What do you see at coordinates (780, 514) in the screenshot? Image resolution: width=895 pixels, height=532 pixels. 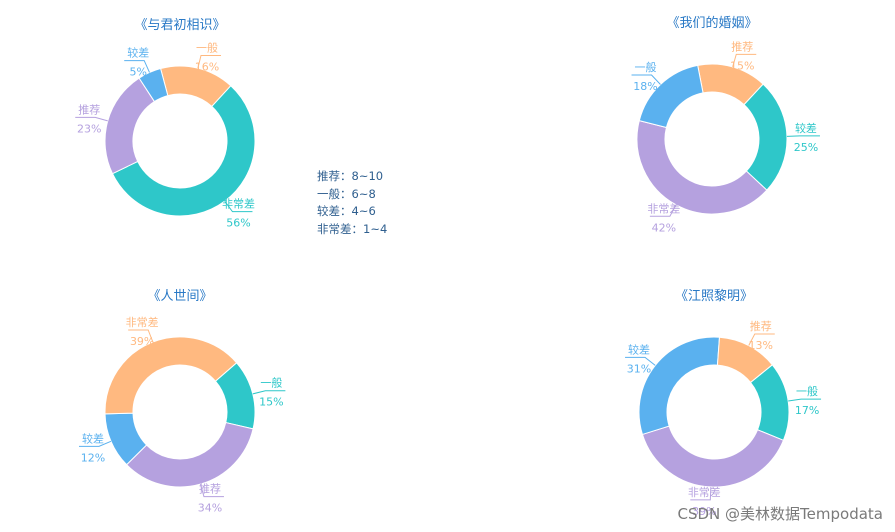 I see `watermark: CSDN @美林数据Tempodata` at bounding box center [780, 514].